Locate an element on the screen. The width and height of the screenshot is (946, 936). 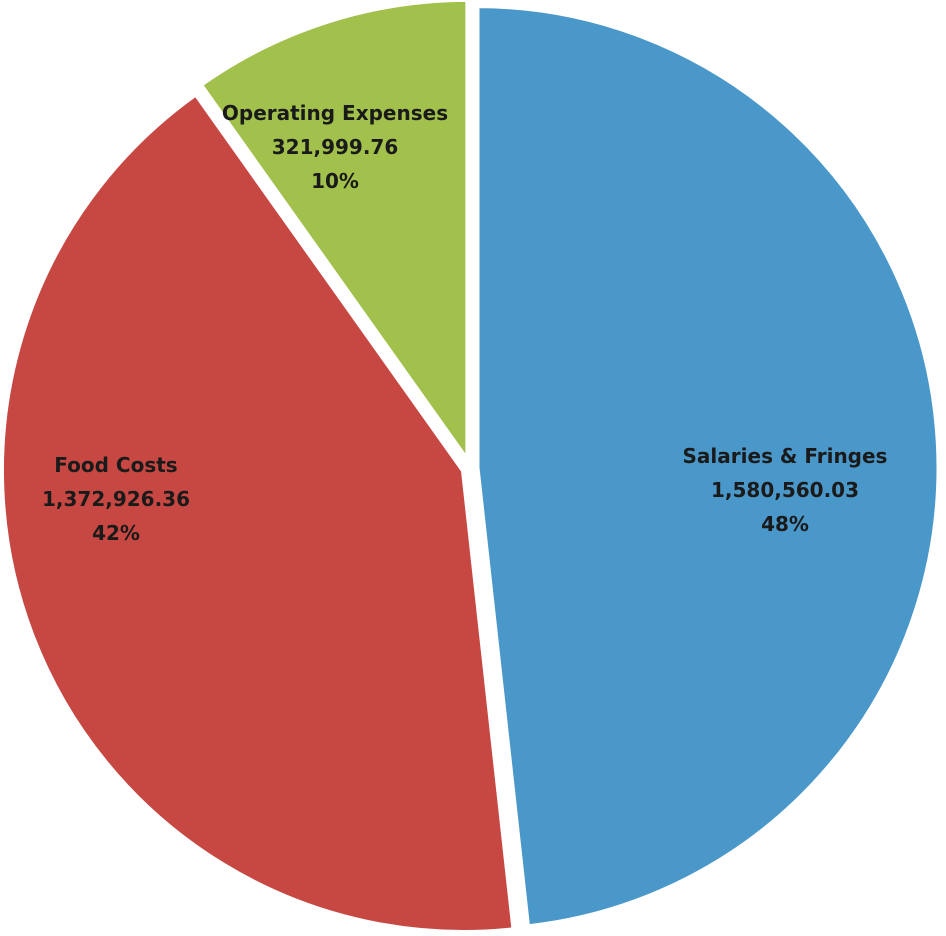
data-label-value: 321,999.76 is located at coordinates (335, 147).